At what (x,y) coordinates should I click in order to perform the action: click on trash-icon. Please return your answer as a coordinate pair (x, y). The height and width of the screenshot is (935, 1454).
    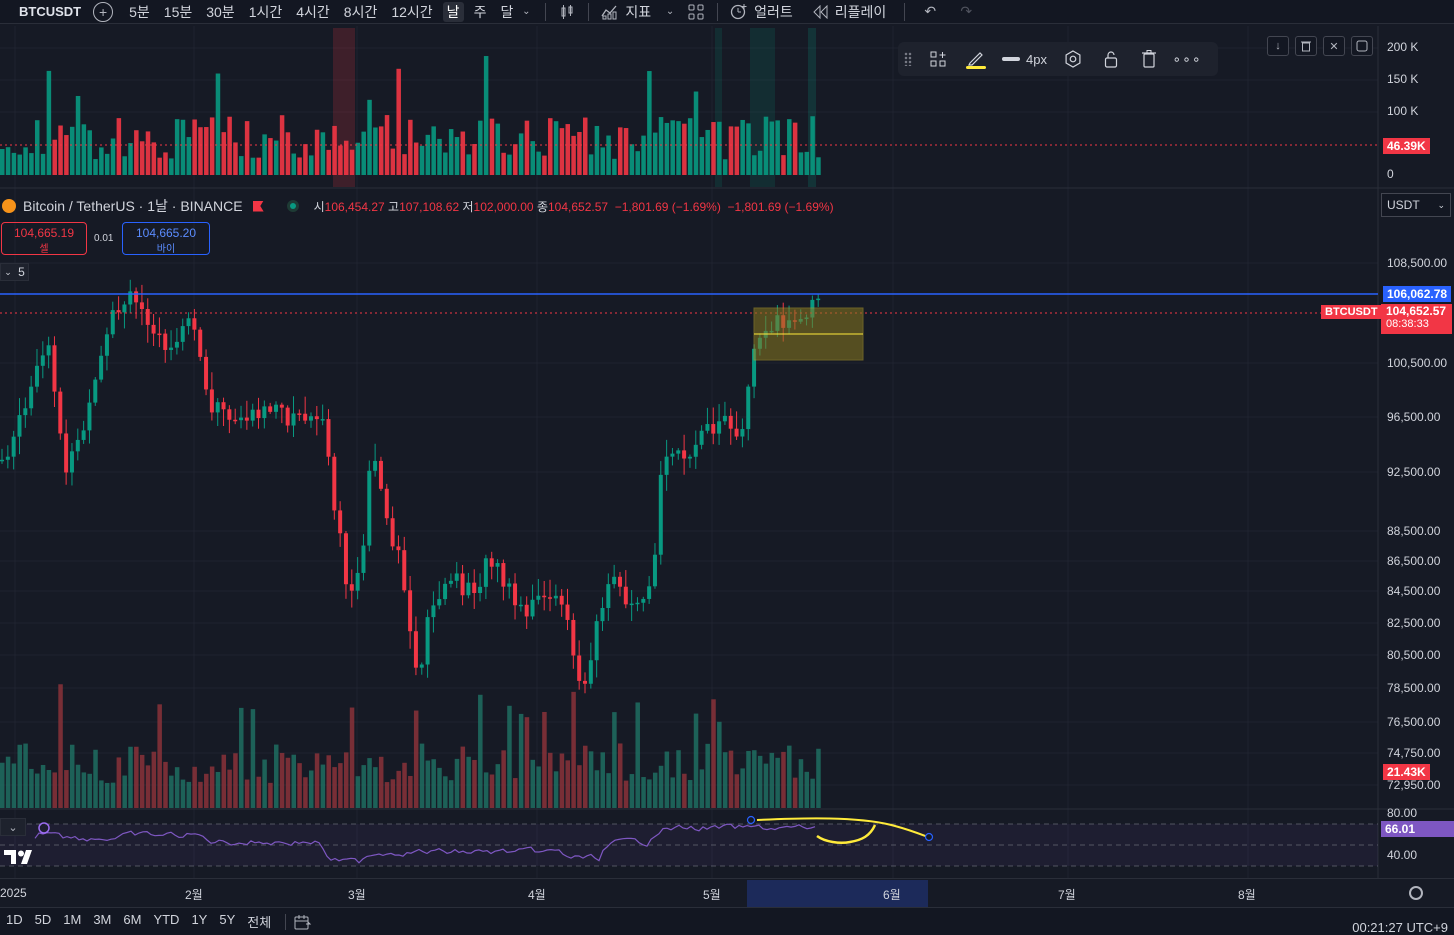
    Looking at the image, I should click on (1149, 59).